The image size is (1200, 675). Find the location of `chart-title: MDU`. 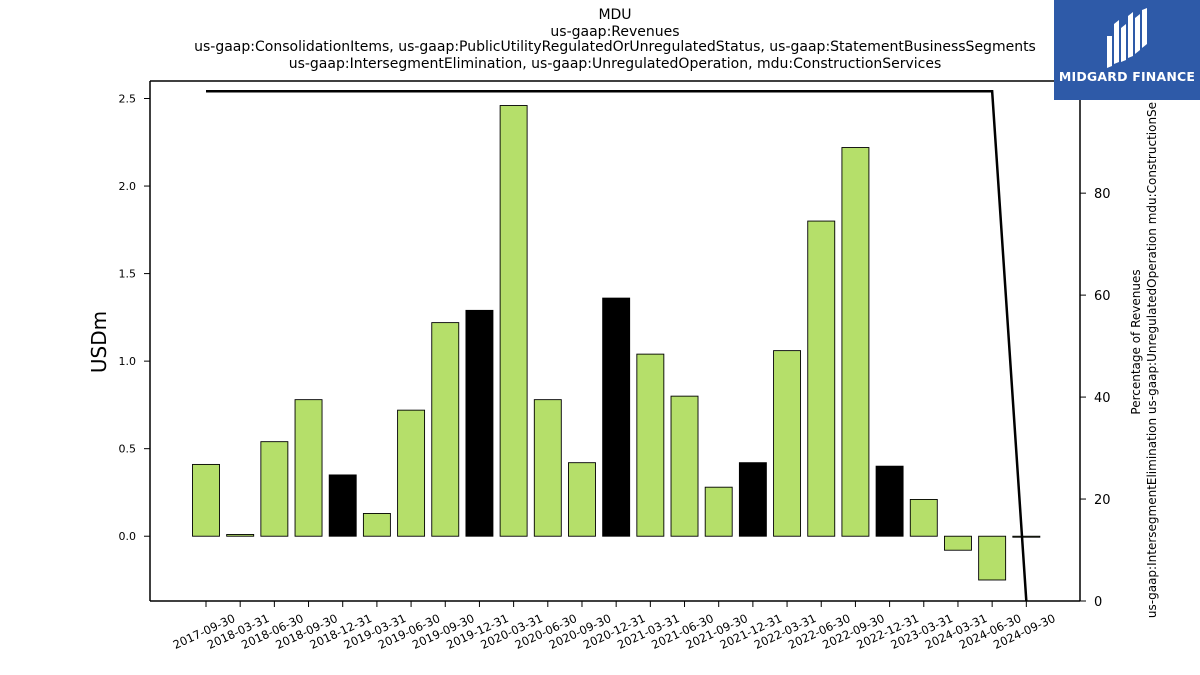

chart-title: MDU is located at coordinates (615, 15).